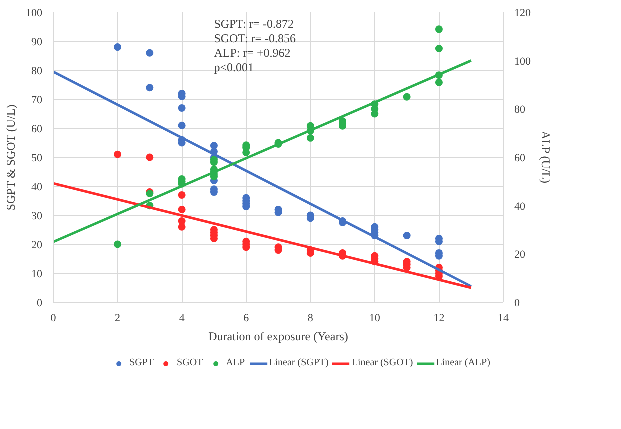  Describe the element at coordinates (118, 318) in the screenshot. I see `x-tick-label: 2` at that location.